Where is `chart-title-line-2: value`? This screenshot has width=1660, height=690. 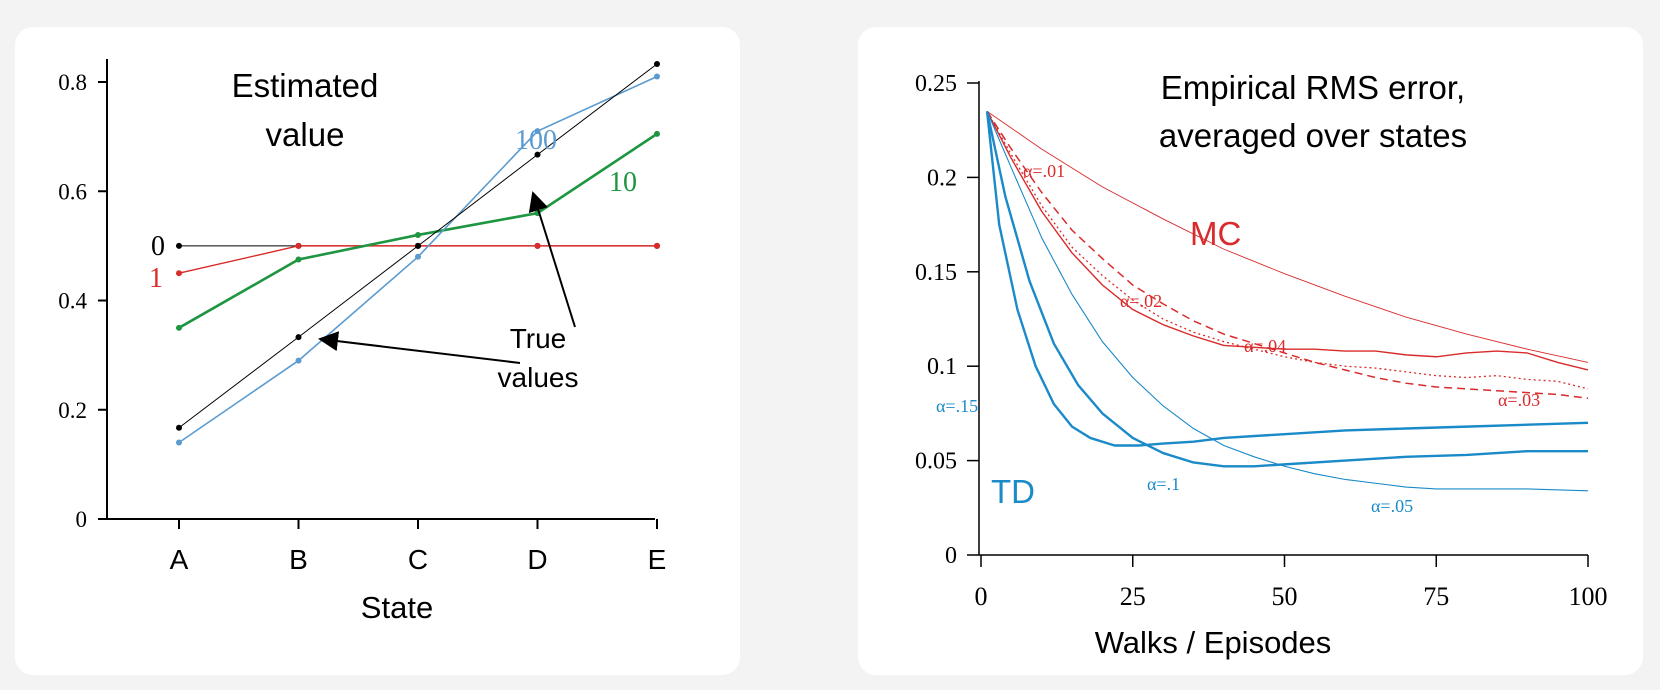
chart-title-line-2: value is located at coordinates (305, 134).